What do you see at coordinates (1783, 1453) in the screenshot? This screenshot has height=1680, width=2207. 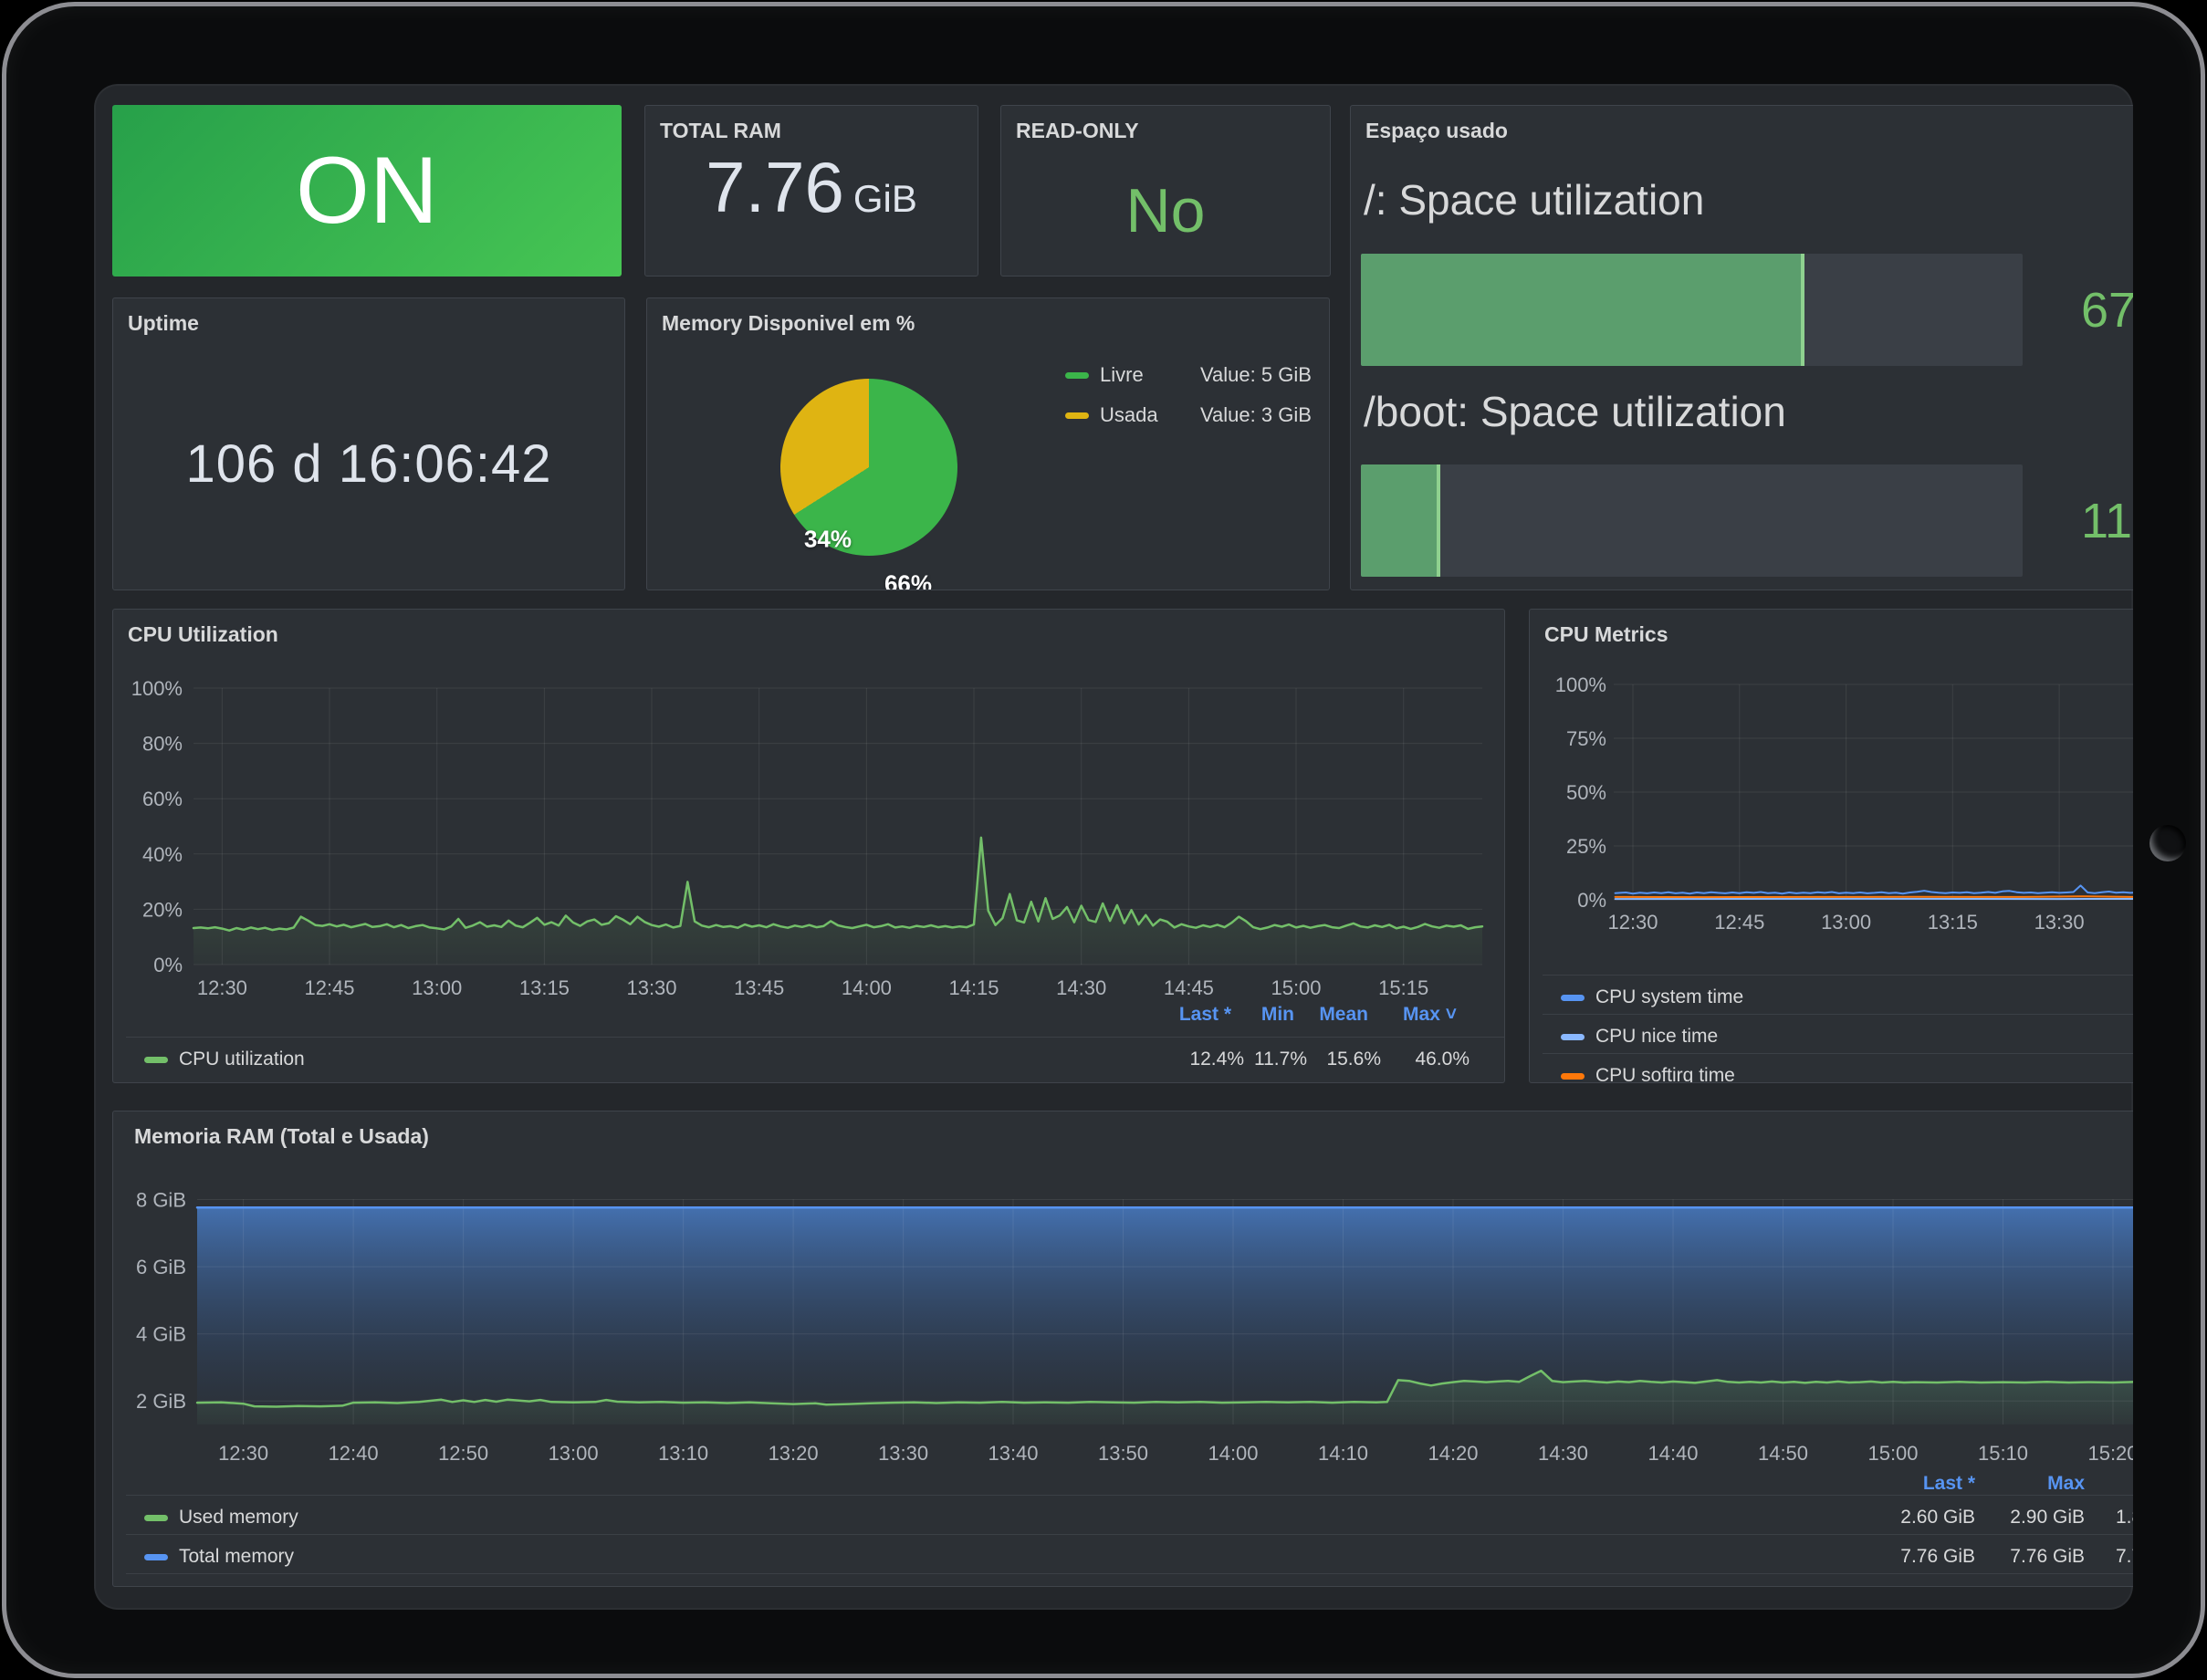 I see `svg-text: 14:50` at bounding box center [1783, 1453].